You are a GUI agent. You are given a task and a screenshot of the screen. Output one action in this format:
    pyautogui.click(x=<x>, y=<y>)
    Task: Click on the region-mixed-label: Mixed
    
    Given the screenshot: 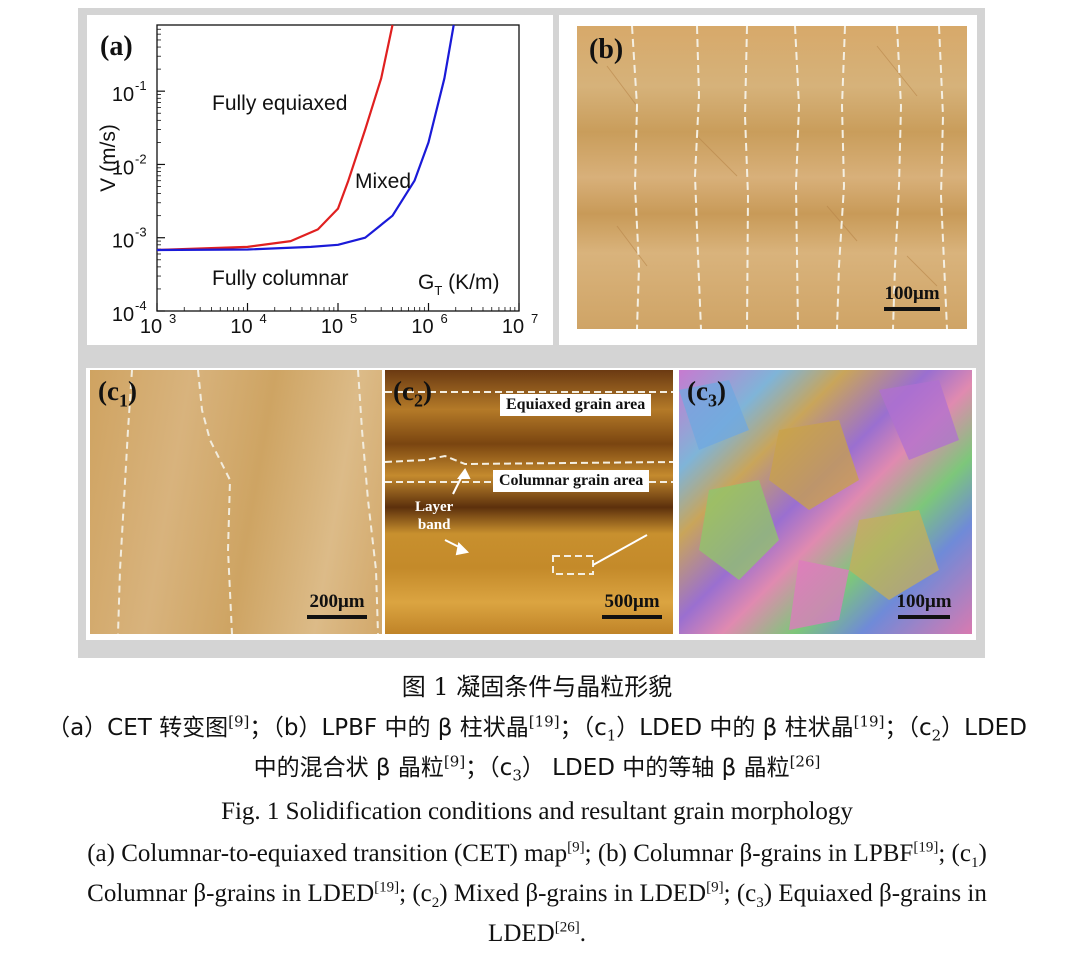 What is the action you would take?
    pyautogui.click(x=383, y=181)
    